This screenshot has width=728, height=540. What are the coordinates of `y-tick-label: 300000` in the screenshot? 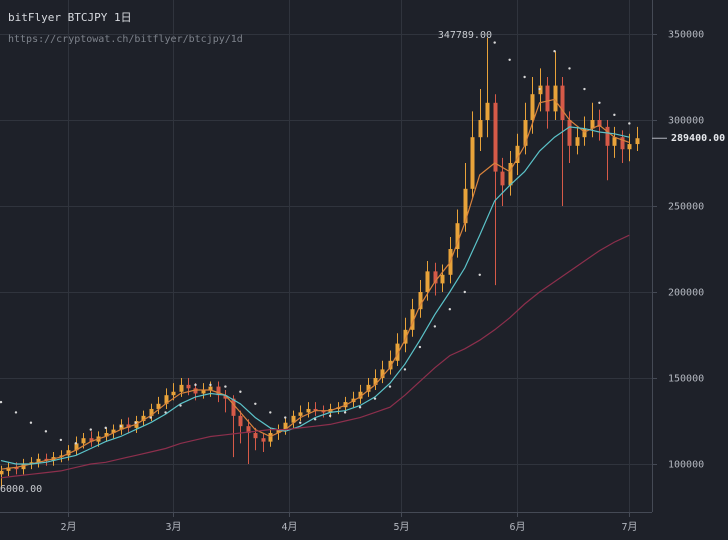 It's located at (686, 121).